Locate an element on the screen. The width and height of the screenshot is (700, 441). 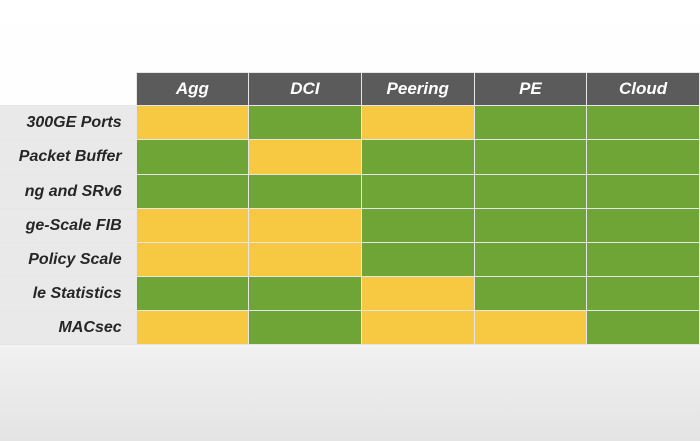
column-header-pe: PE is located at coordinates (530, 89).